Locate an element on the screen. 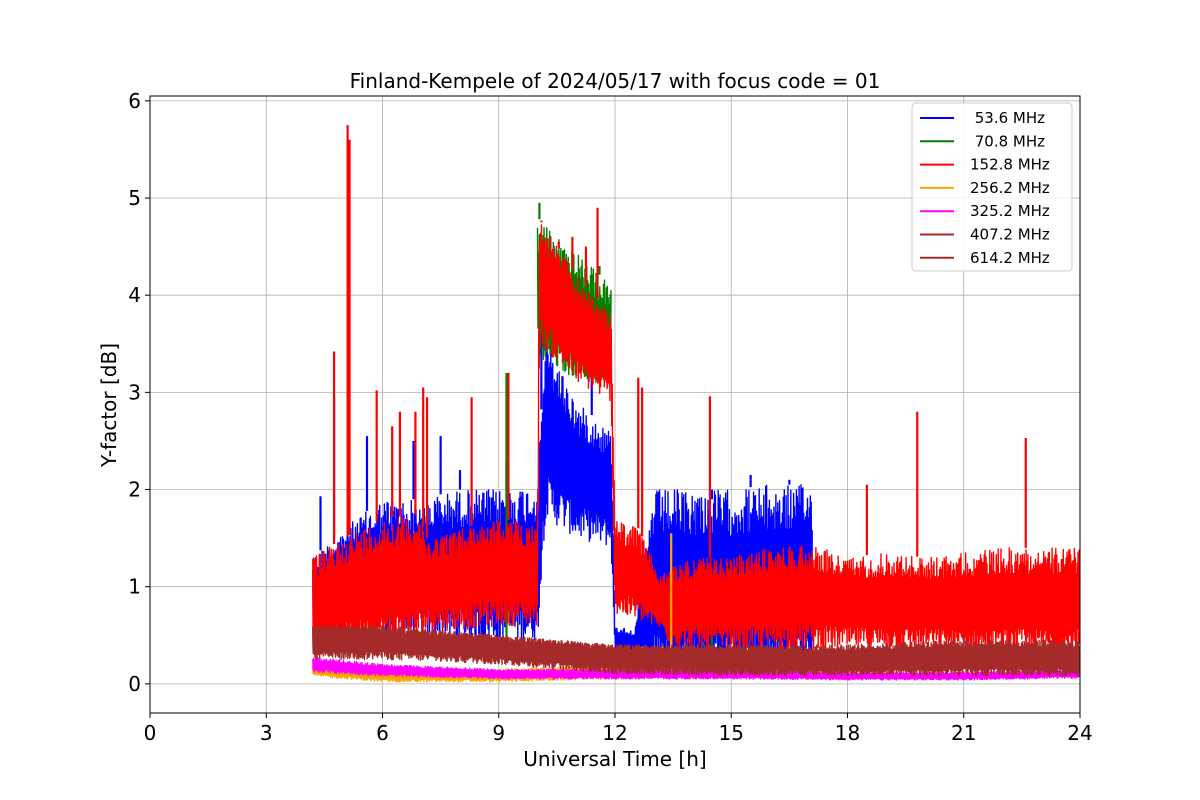  legend-entry: 325.2 MHz is located at coordinates (1010, 211).